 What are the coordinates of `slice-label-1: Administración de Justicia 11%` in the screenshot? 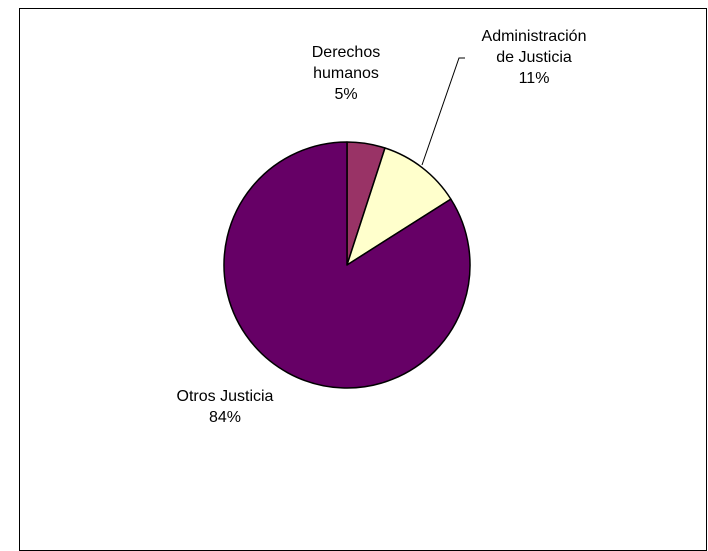 It's located at (534, 57).